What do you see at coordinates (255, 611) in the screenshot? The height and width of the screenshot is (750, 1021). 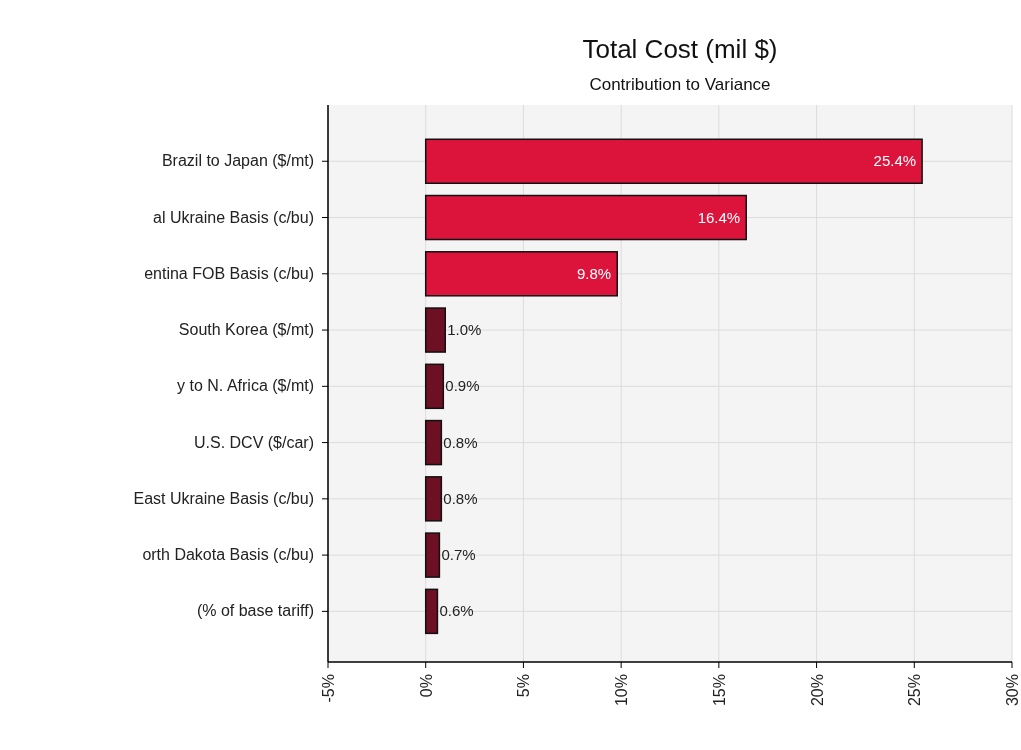 I see `y-tick-label: (% of base tariff)` at bounding box center [255, 611].